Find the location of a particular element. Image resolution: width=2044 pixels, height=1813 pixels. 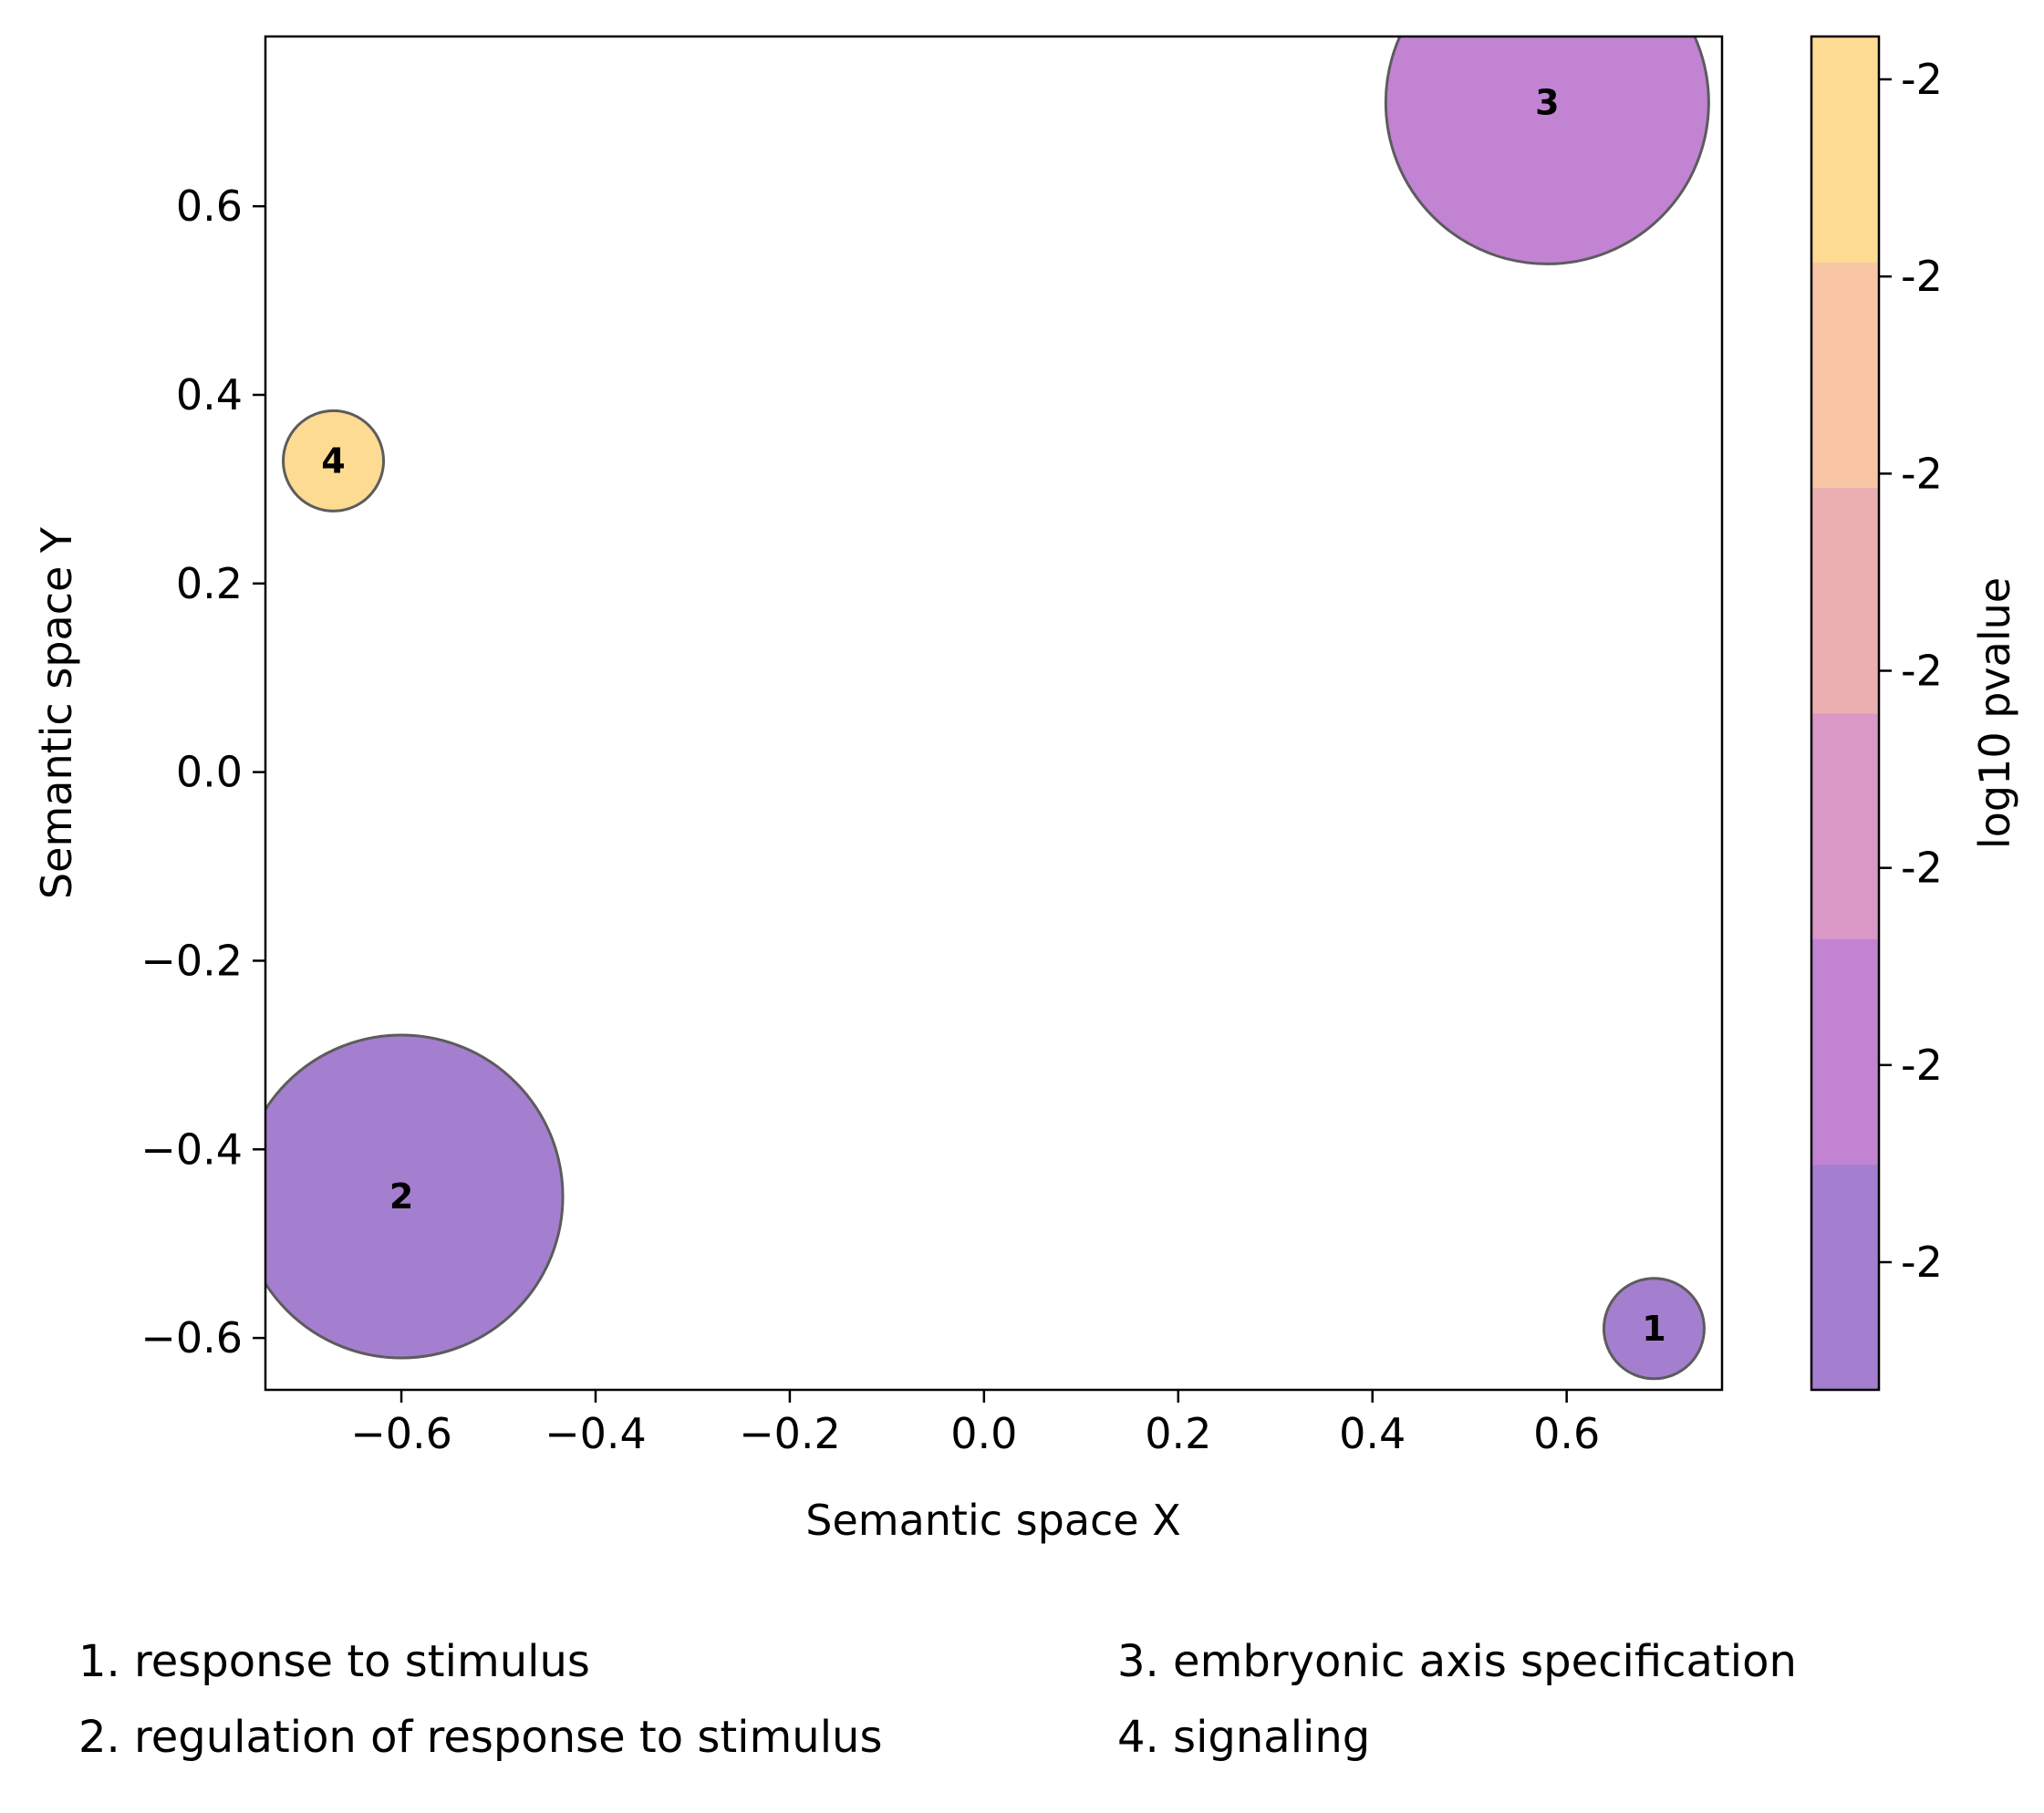

x-tick-label: 0.4 is located at coordinates (1372, 1433).